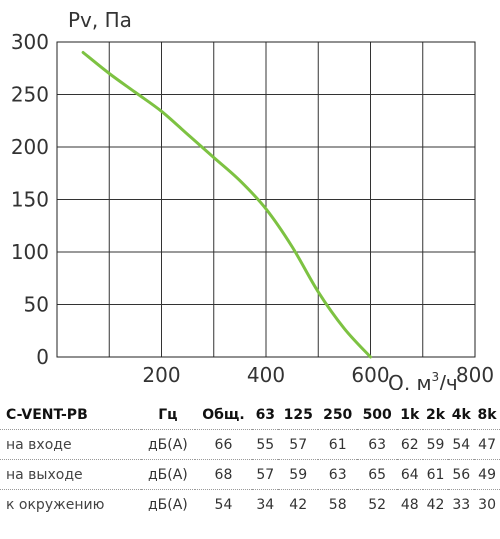 The height and width of the screenshot is (539, 500). I want to click on table-cell: 68, so click(223, 474).